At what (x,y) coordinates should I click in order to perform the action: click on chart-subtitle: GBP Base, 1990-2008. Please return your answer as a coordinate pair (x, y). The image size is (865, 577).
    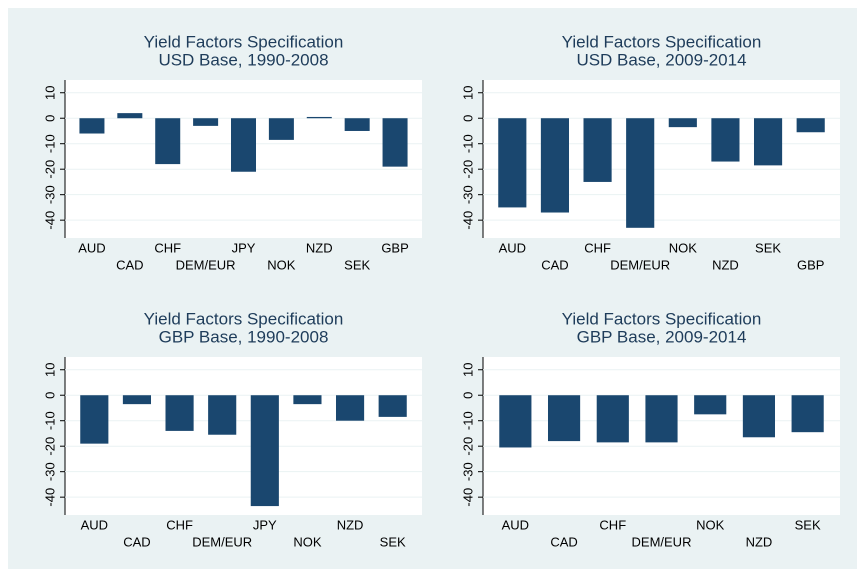
    Looking at the image, I should click on (244, 336).